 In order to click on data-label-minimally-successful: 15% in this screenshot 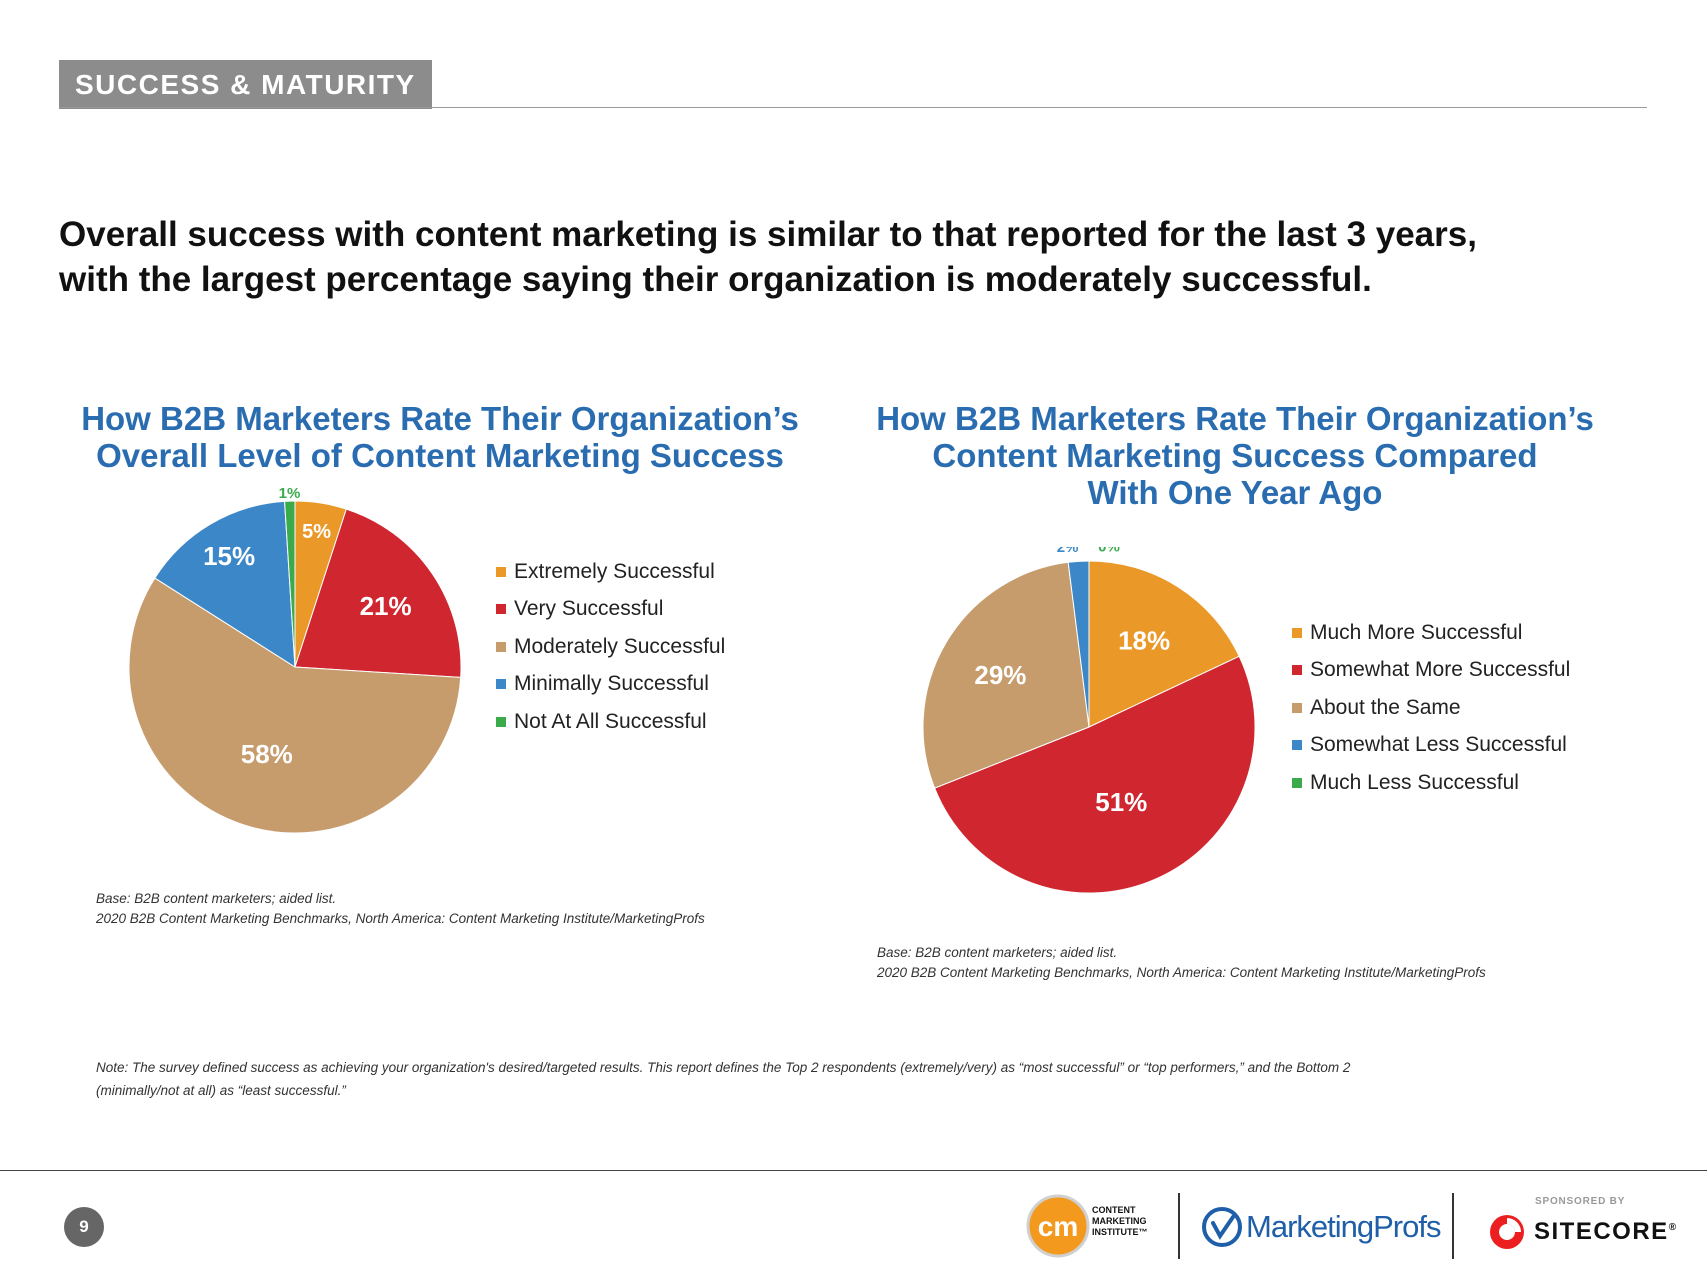, I will do `click(229, 556)`.